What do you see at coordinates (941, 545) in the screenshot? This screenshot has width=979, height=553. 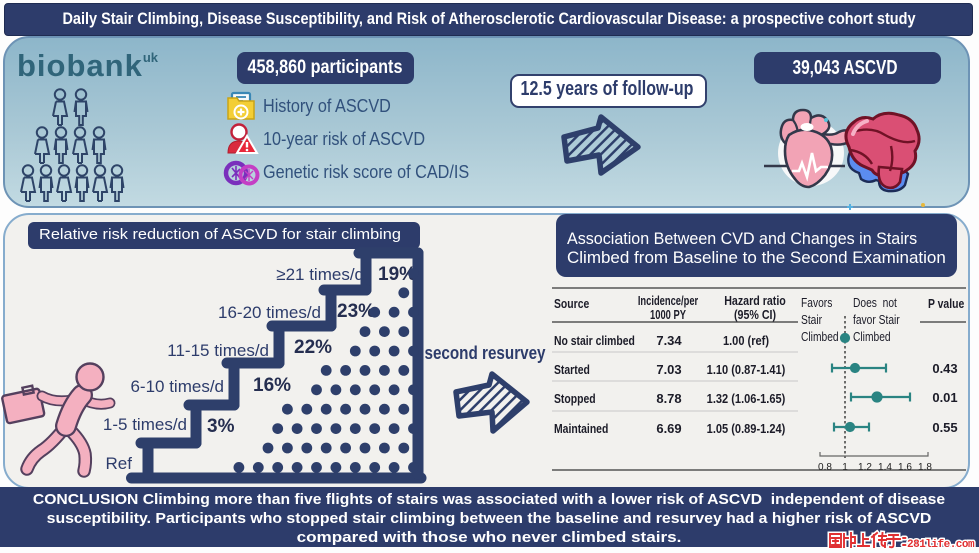 I see `svg-text: 281life.com` at bounding box center [941, 545].